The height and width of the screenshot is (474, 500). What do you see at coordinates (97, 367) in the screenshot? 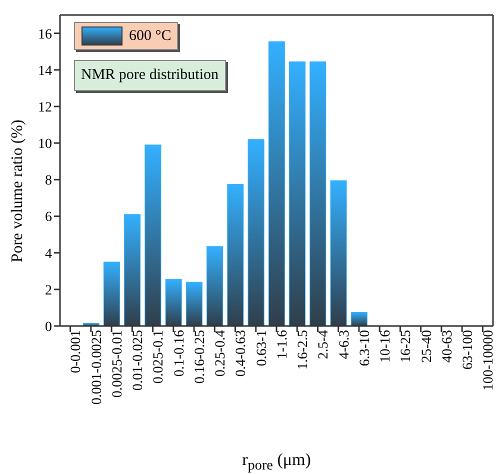
I see `x-tick-label: 0.001-0.0025` at bounding box center [97, 367].